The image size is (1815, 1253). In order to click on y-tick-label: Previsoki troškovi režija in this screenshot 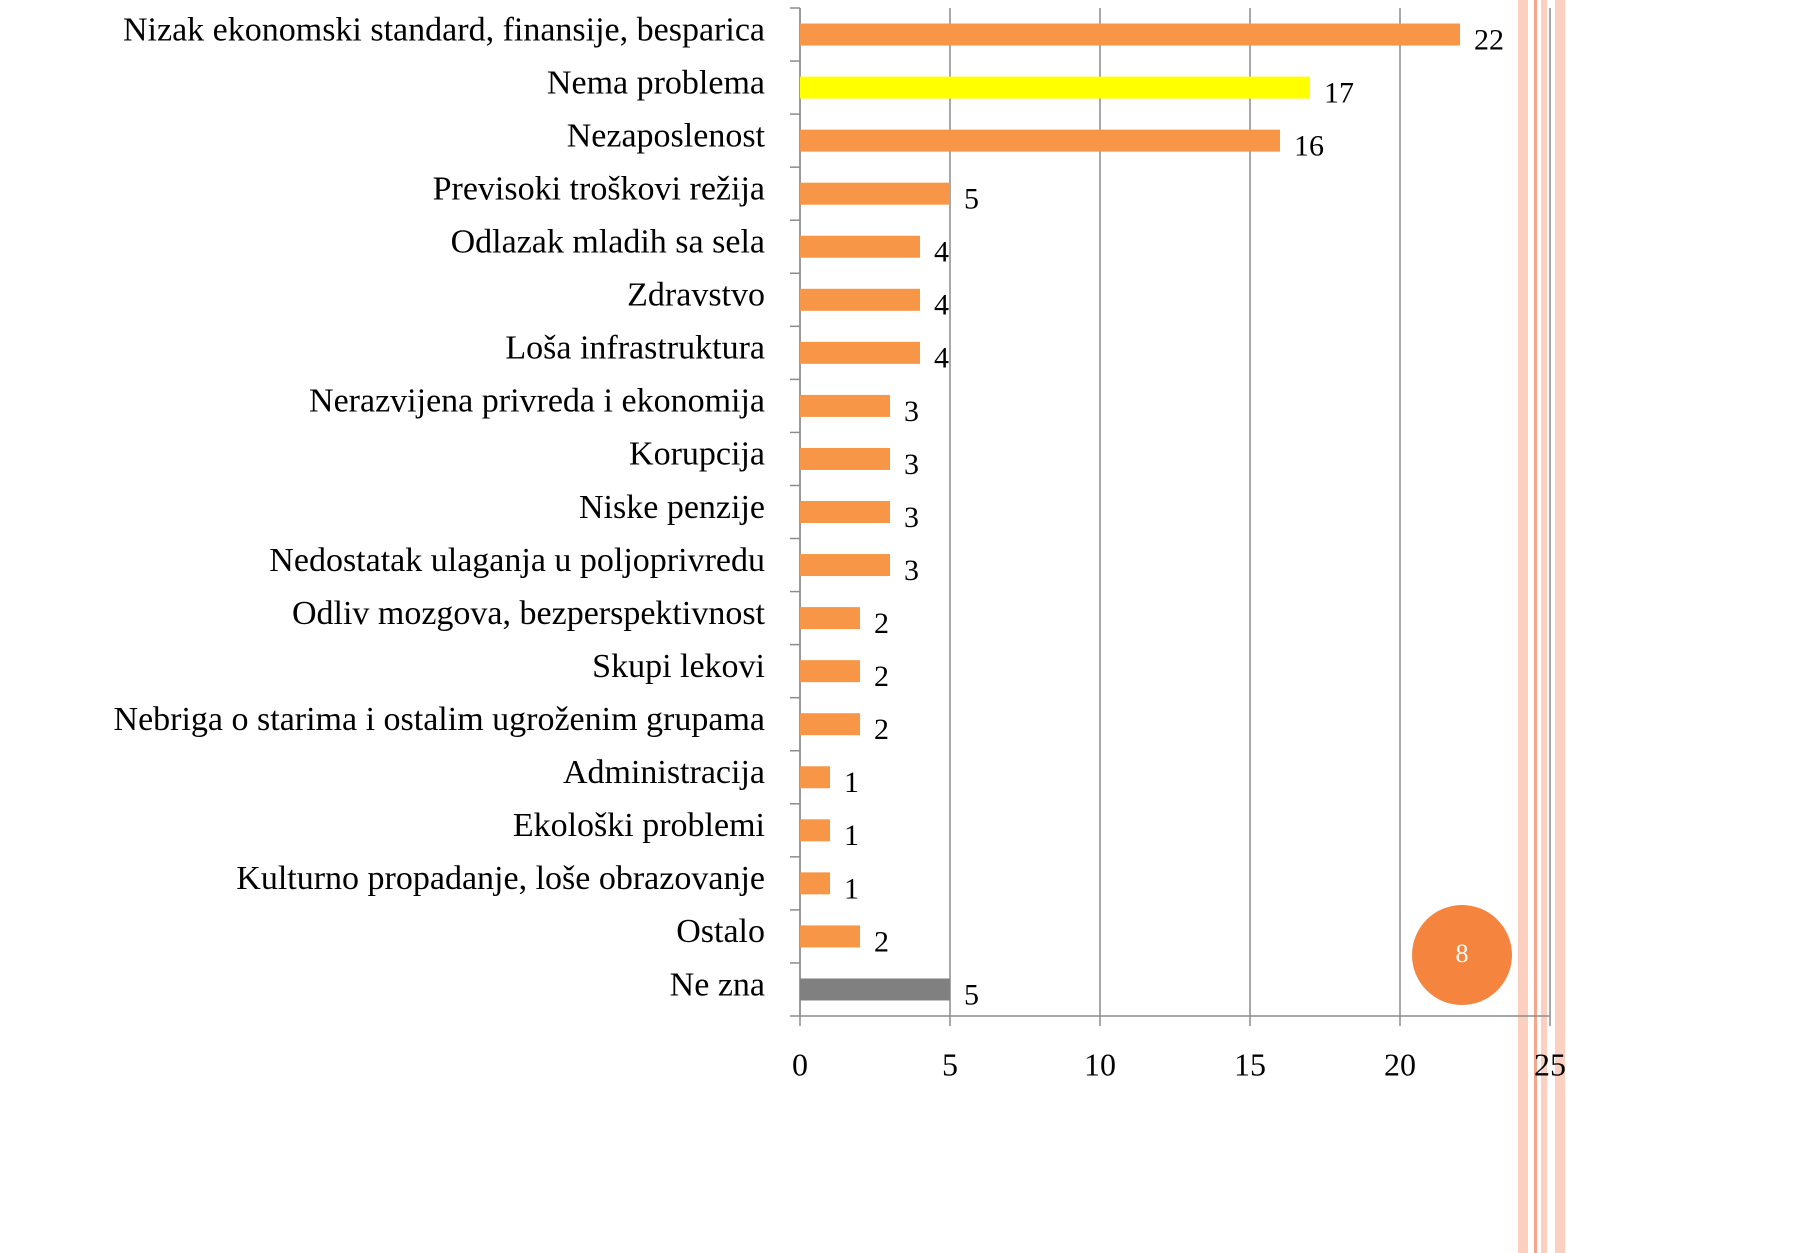, I will do `click(599, 188)`.